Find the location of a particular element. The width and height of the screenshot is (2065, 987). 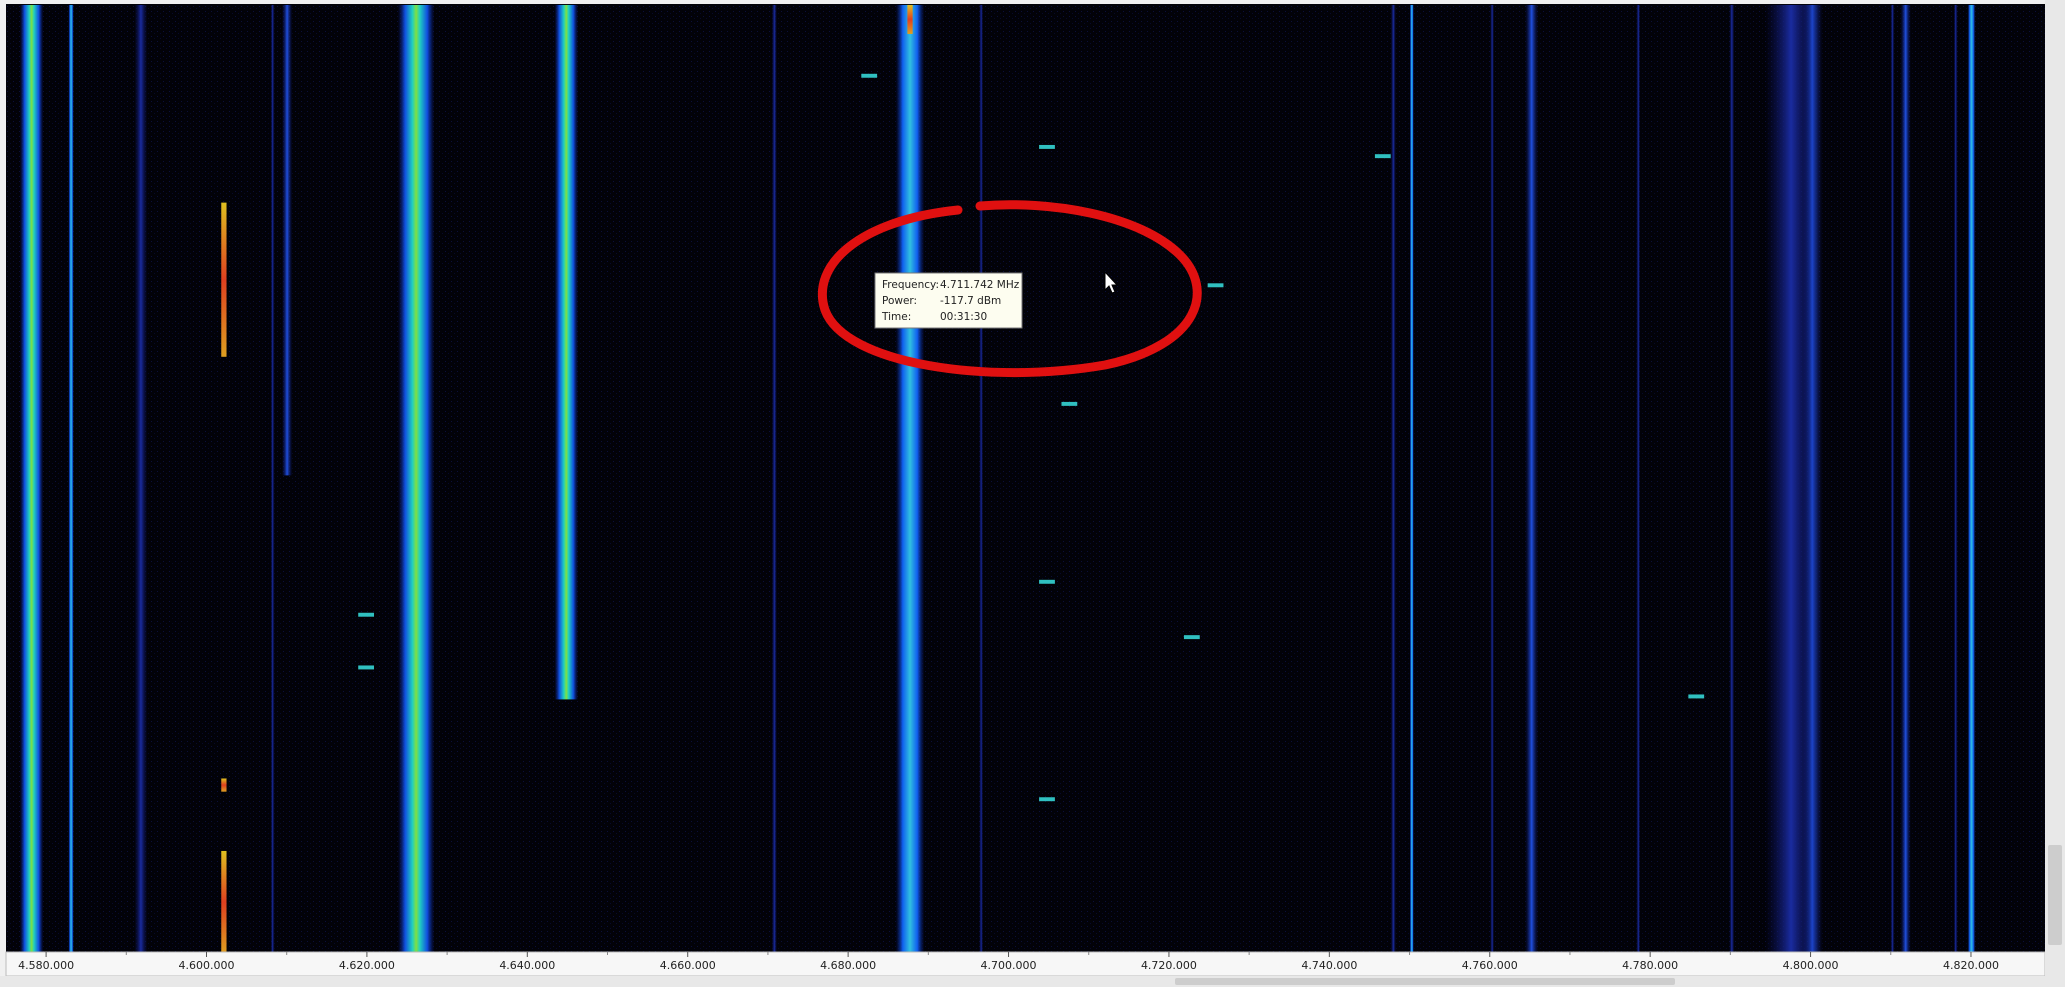

tick-label: 4.620.000 is located at coordinates (367, 965).